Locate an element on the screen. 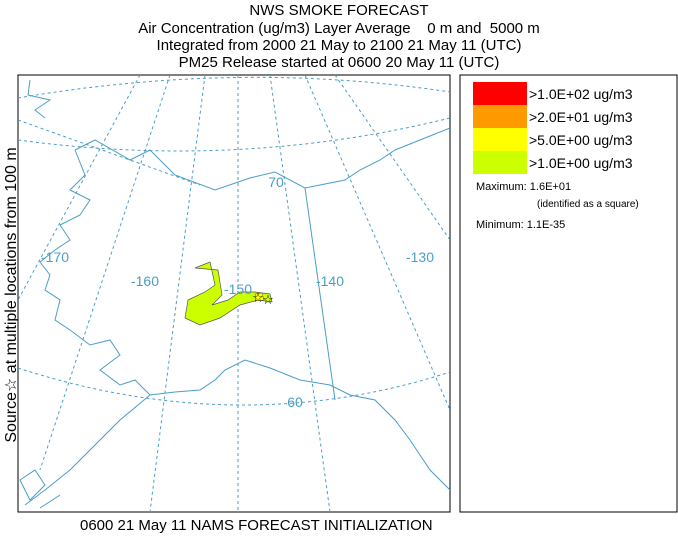 The width and height of the screenshot is (678, 536). latitude-label: 70 is located at coordinates (276, 182).